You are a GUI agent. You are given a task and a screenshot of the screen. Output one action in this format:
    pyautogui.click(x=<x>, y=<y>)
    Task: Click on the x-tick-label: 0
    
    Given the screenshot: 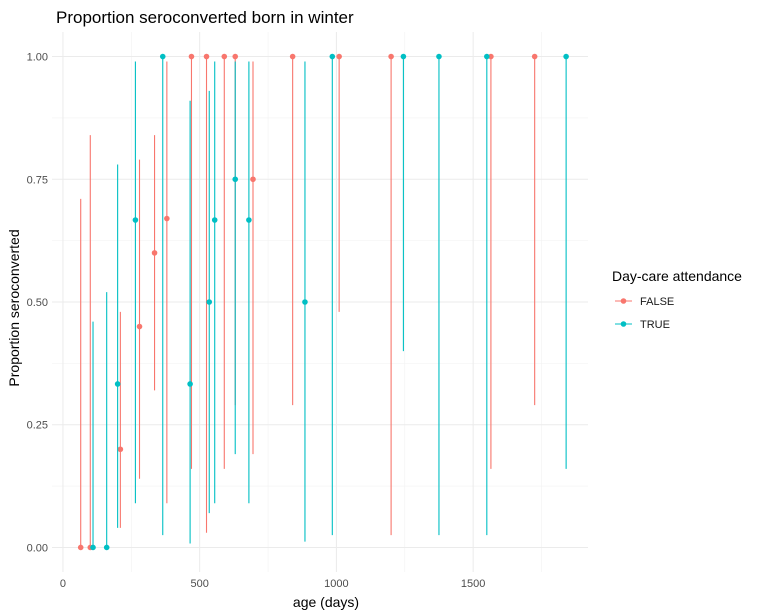 What is the action you would take?
    pyautogui.click(x=63, y=584)
    